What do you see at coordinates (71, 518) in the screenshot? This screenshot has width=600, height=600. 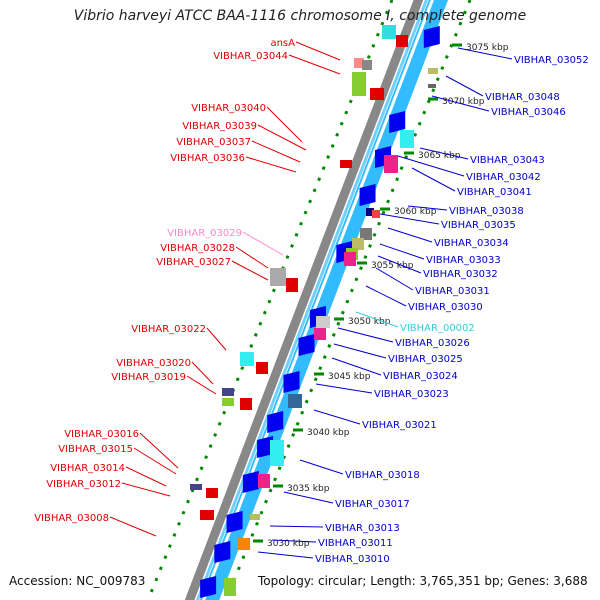 I see `gene-label-left: VIBHAR_03008` at bounding box center [71, 518].